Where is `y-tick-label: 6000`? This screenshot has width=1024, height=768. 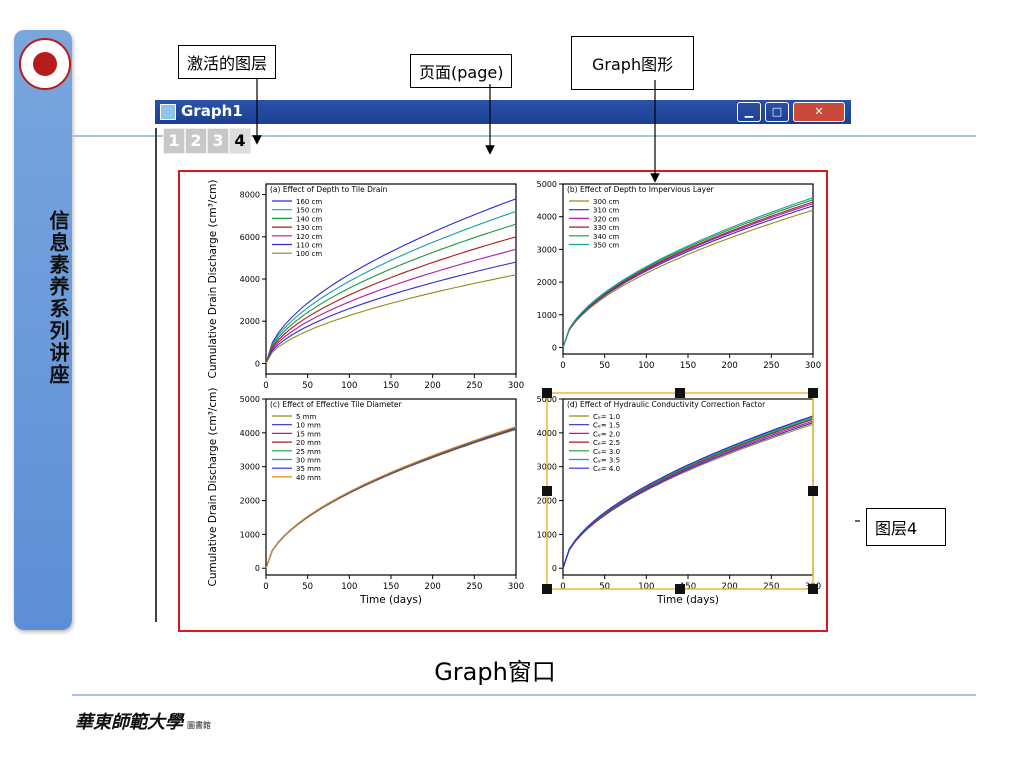
y-tick-label: 6000 is located at coordinates (250, 237).